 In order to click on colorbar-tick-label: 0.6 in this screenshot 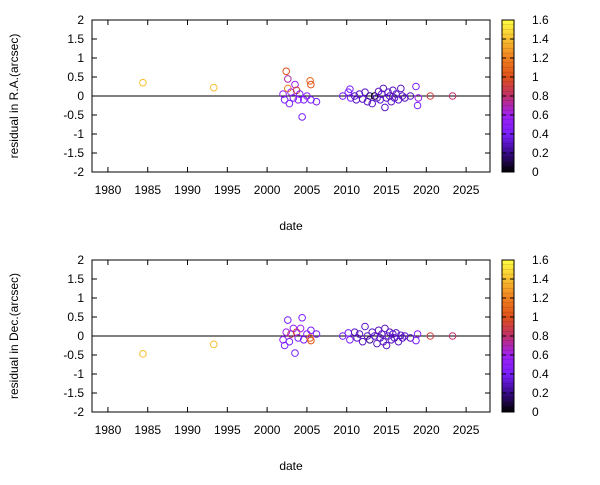, I will do `click(540, 115)`.